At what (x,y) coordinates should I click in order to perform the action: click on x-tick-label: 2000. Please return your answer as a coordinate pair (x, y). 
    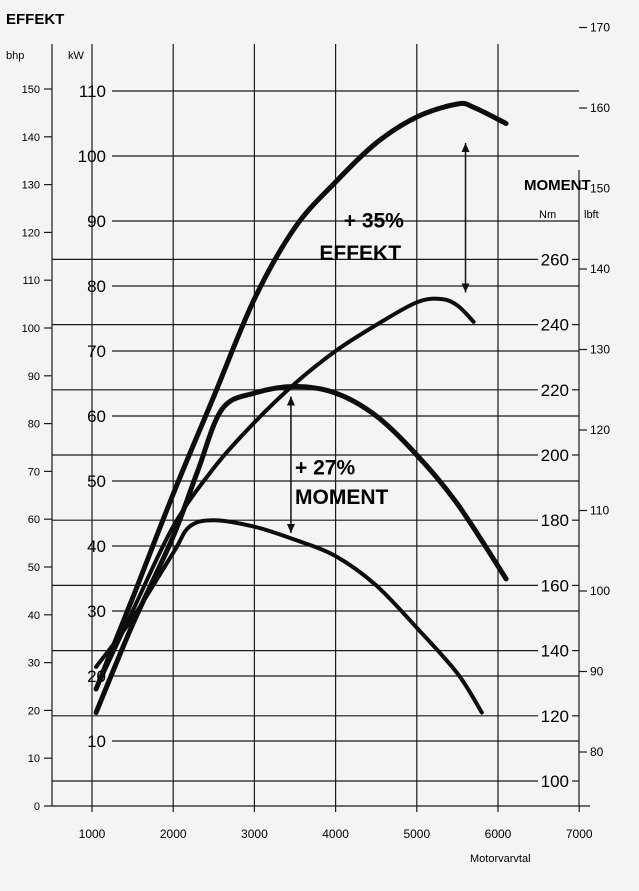
    Looking at the image, I should click on (173, 834).